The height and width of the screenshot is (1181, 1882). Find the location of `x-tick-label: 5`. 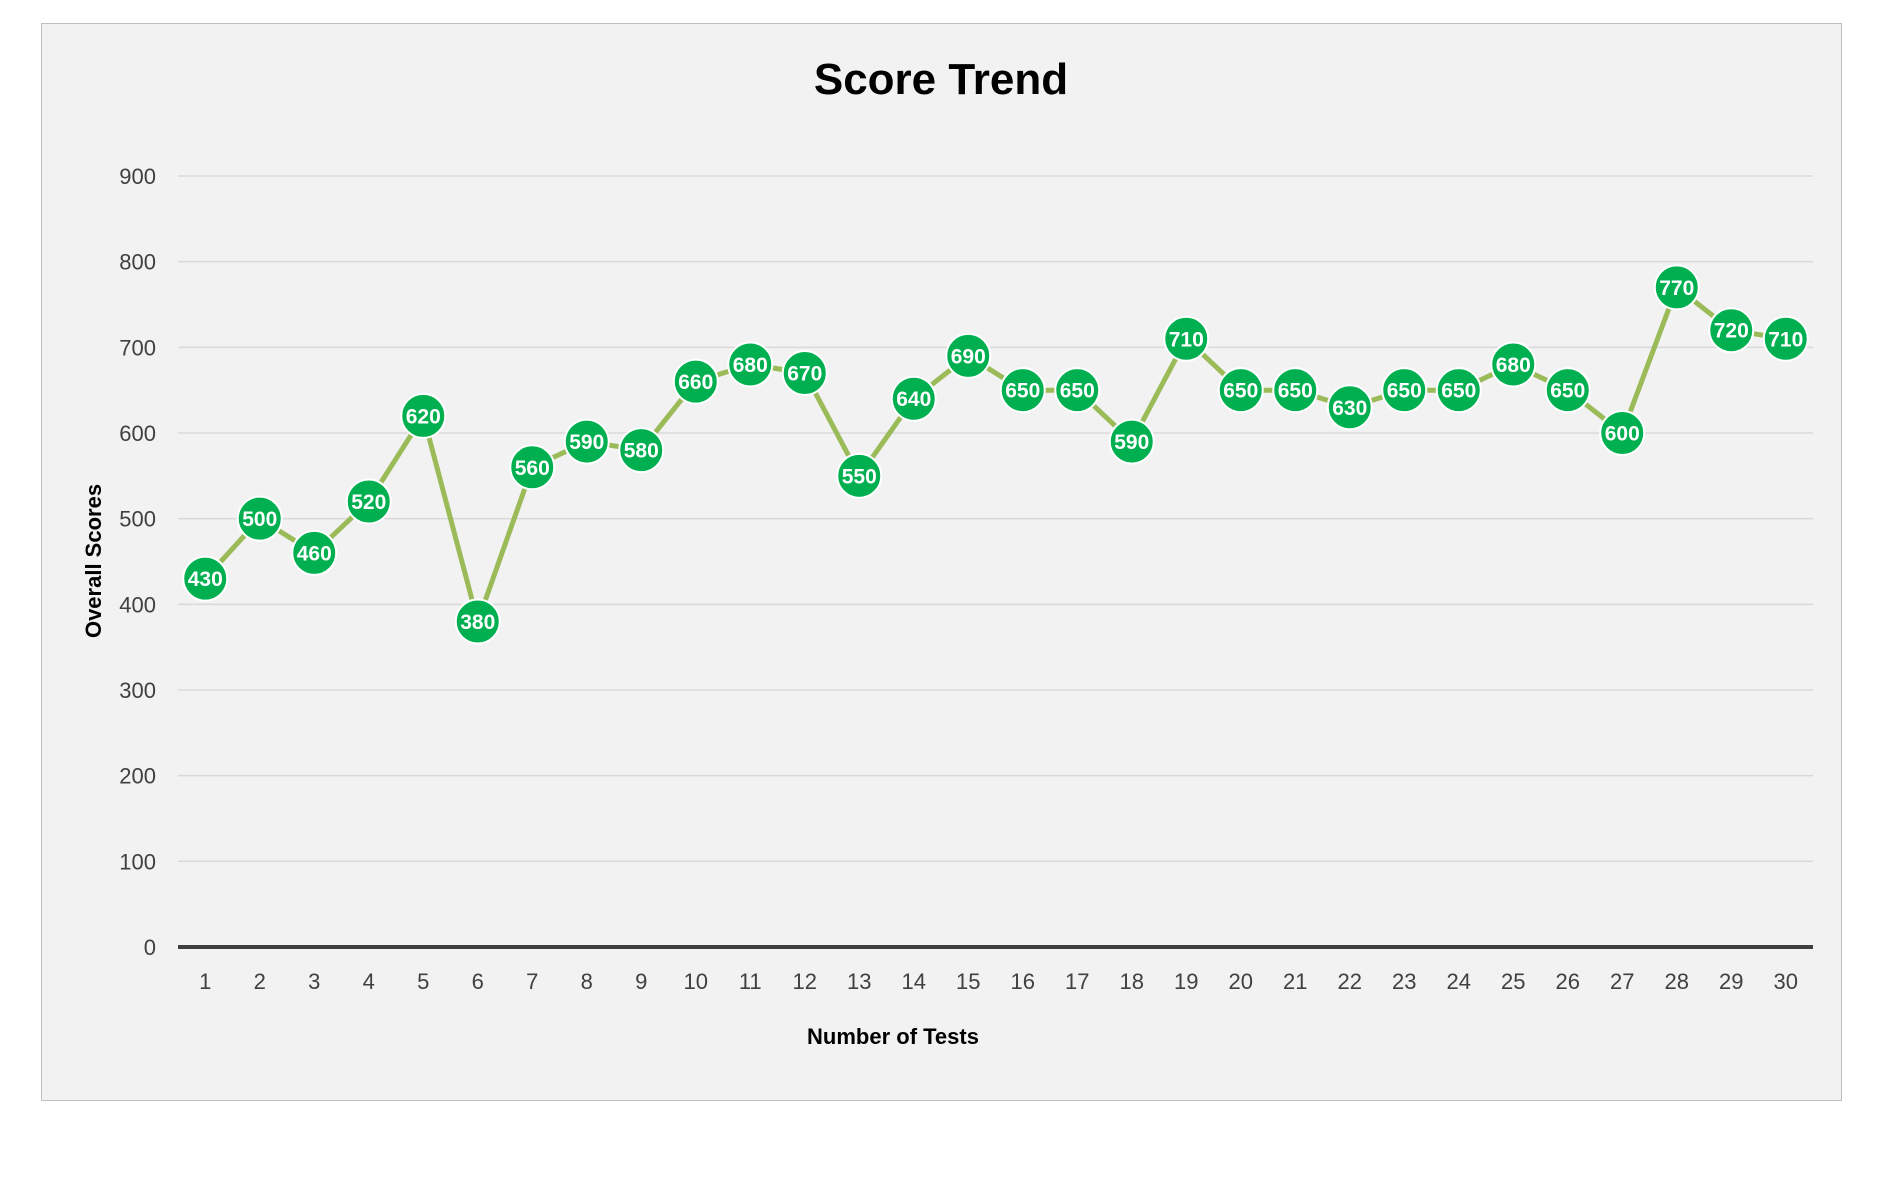

x-tick-label: 5 is located at coordinates (423, 981).